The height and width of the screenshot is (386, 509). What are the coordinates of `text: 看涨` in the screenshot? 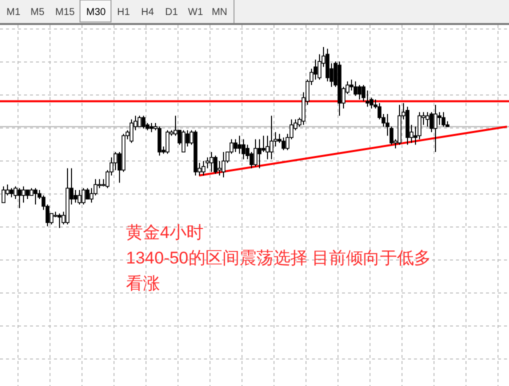 It's located at (143, 283).